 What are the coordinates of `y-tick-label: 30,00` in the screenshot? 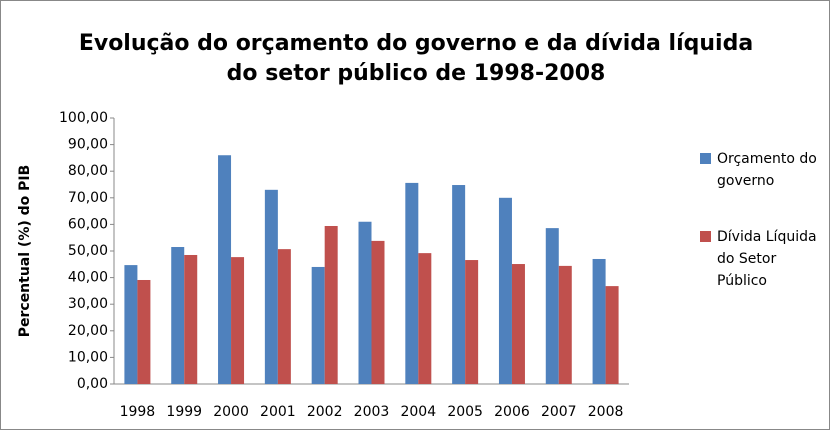 It's located at (88, 304).